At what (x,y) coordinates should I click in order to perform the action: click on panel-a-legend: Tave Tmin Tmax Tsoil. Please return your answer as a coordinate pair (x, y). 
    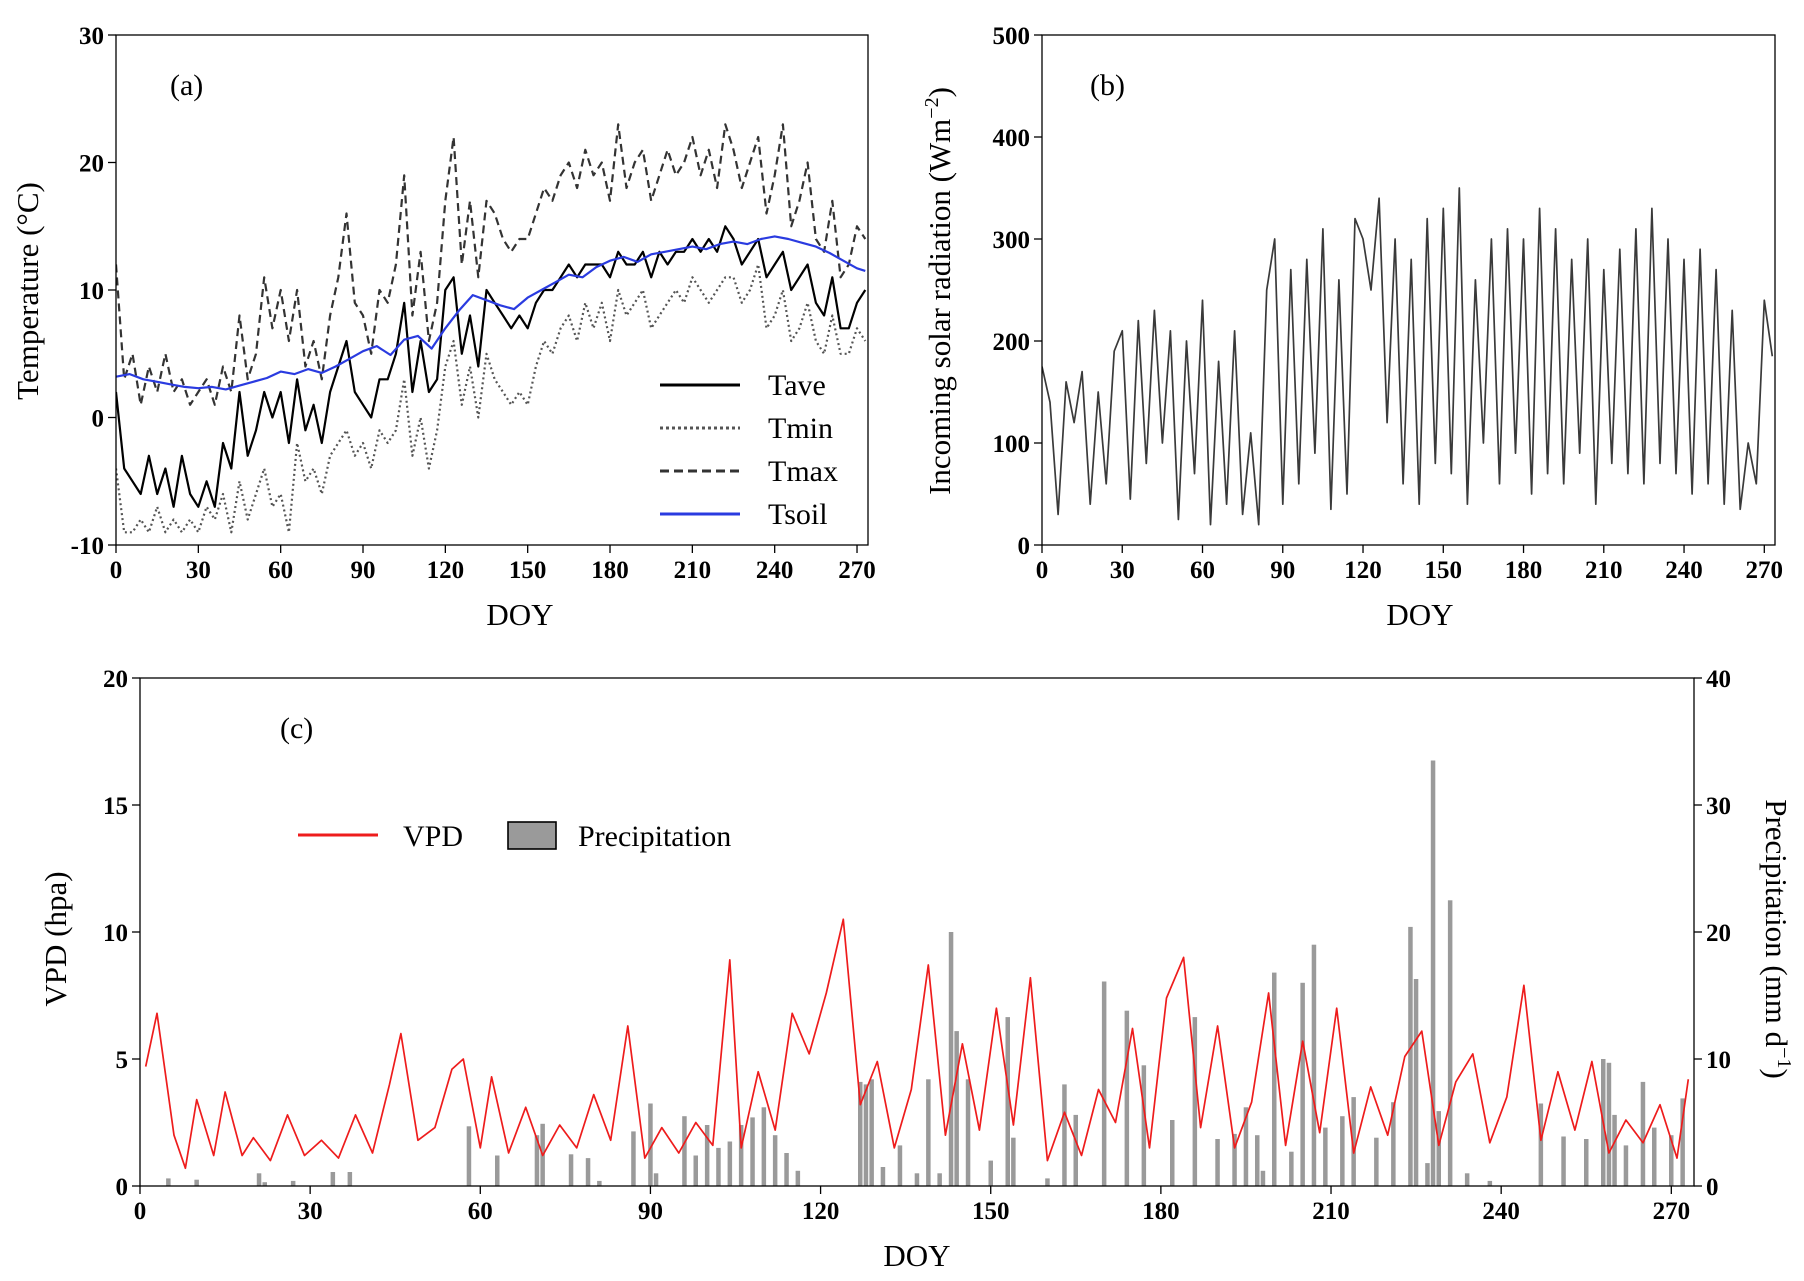
    Looking at the image, I should click on (749, 450).